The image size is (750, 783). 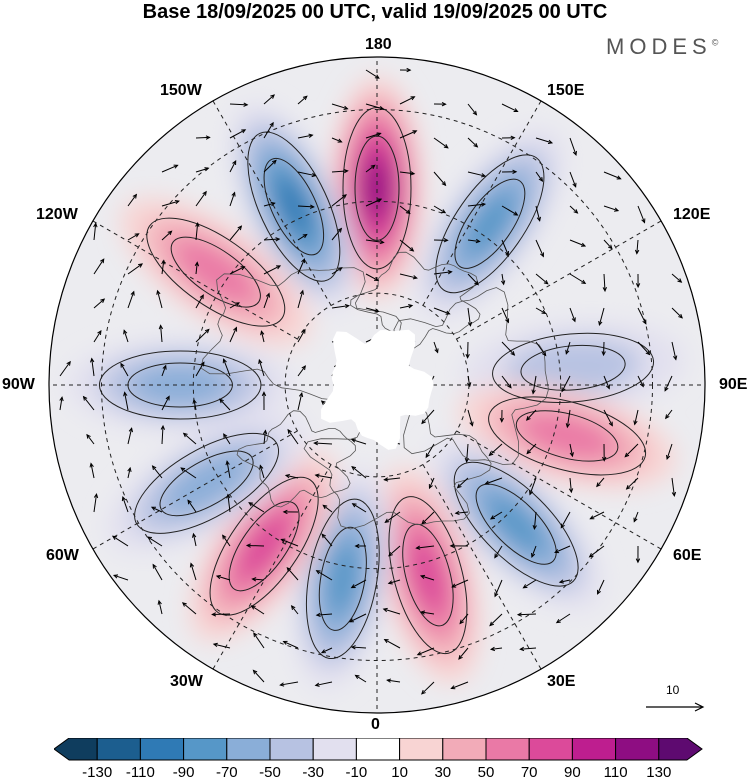 I want to click on colorbar-tick-label: -90, so click(x=183, y=772).